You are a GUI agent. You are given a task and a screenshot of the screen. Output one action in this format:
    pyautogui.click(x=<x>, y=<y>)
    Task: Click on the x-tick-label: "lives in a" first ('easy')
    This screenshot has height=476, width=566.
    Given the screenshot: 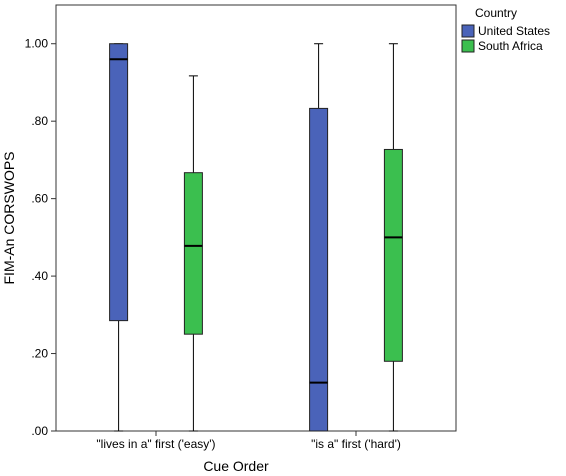 What is the action you would take?
    pyautogui.click(x=155, y=444)
    